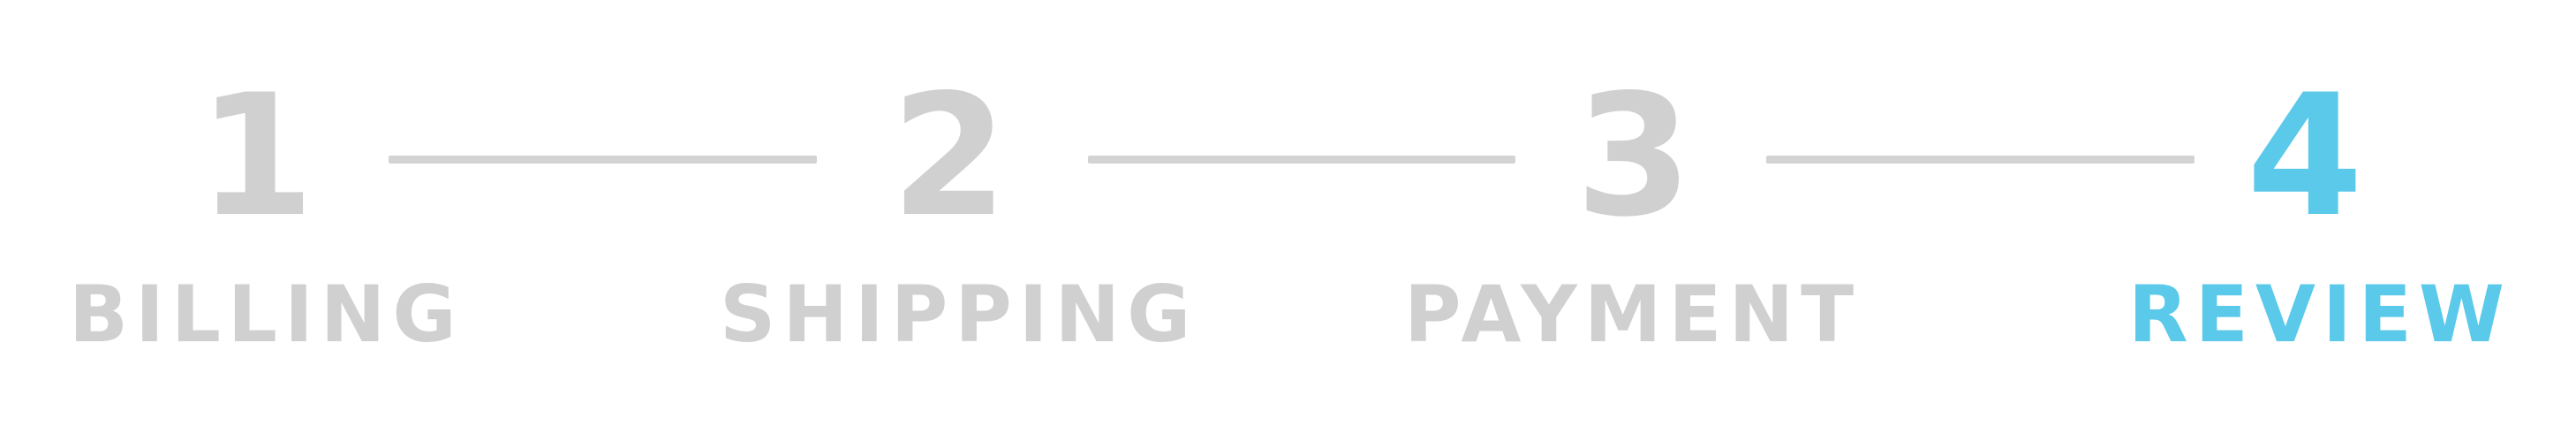  I want to click on step-number: 4, so click(2305, 156).